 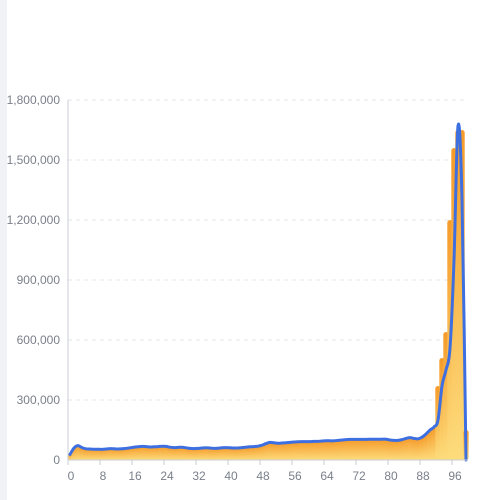 I want to click on x-tick-labels: 0 8 16 24 32 40 48 56 64 72 80 88 96, so click(x=265, y=476).